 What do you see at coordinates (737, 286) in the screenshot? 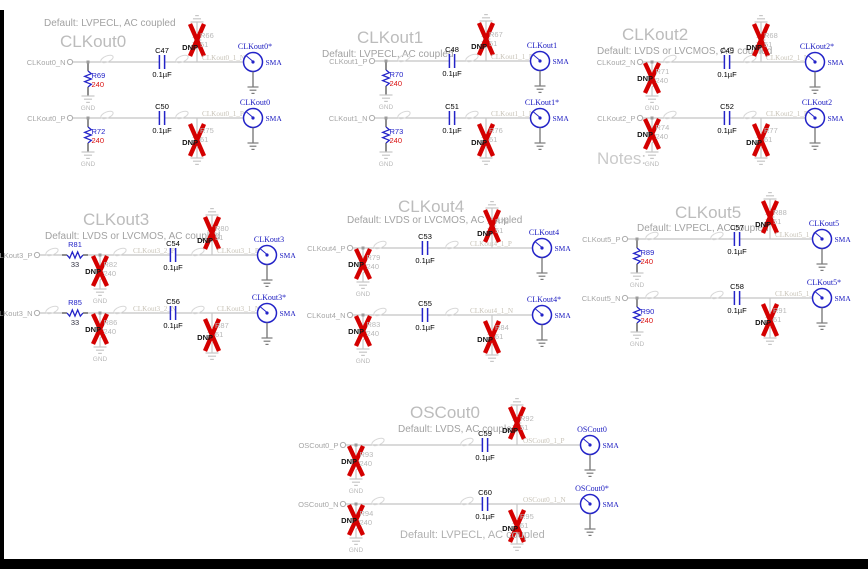
I see `capacitor-ref: C58` at bounding box center [737, 286].